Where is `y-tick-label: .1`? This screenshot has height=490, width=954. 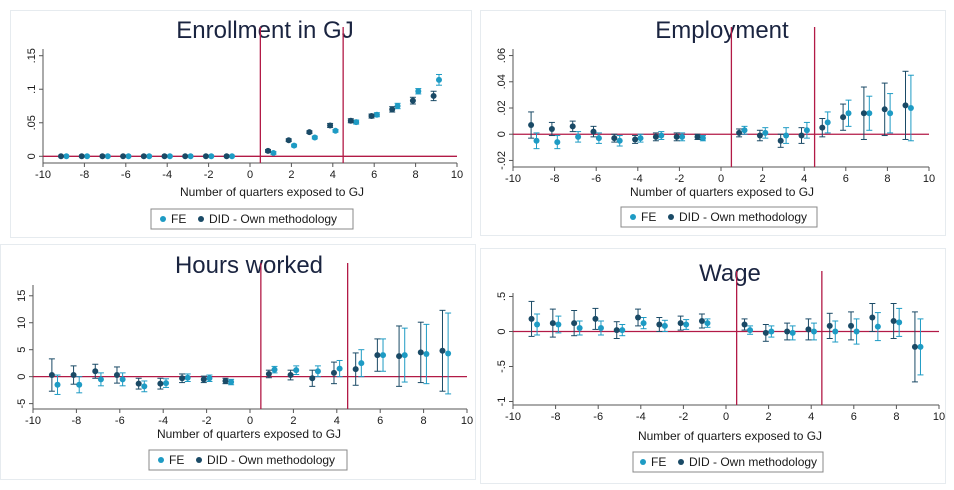
y-tick-label: .1 is located at coordinates (32, 89).